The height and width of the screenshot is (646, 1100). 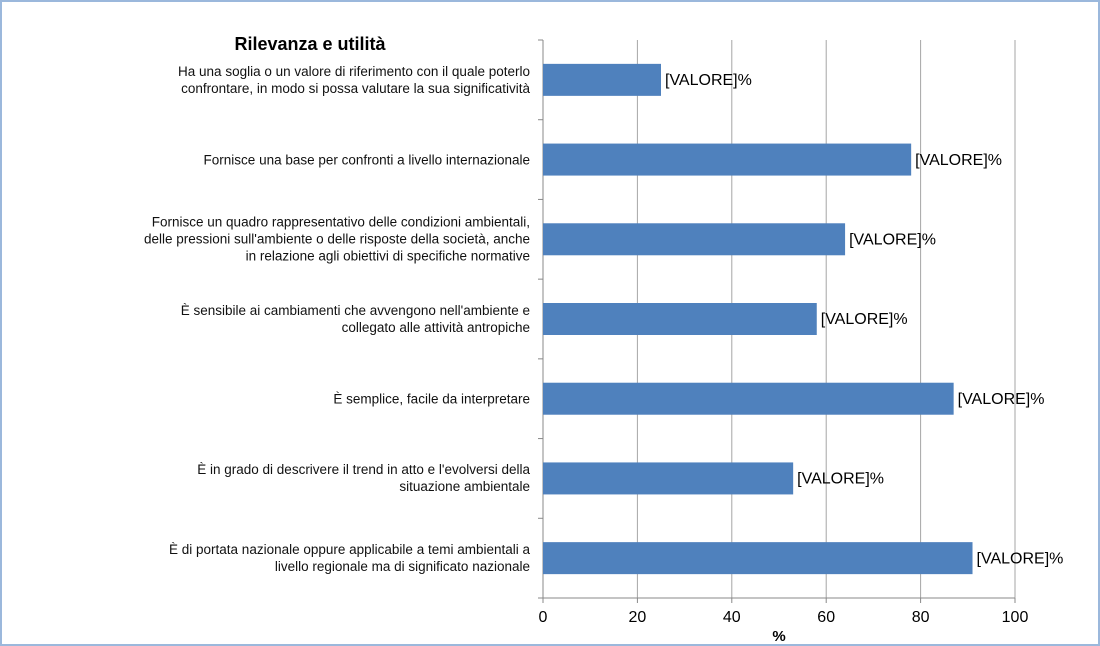 I want to click on x-tick-label: 0, so click(x=543, y=617).